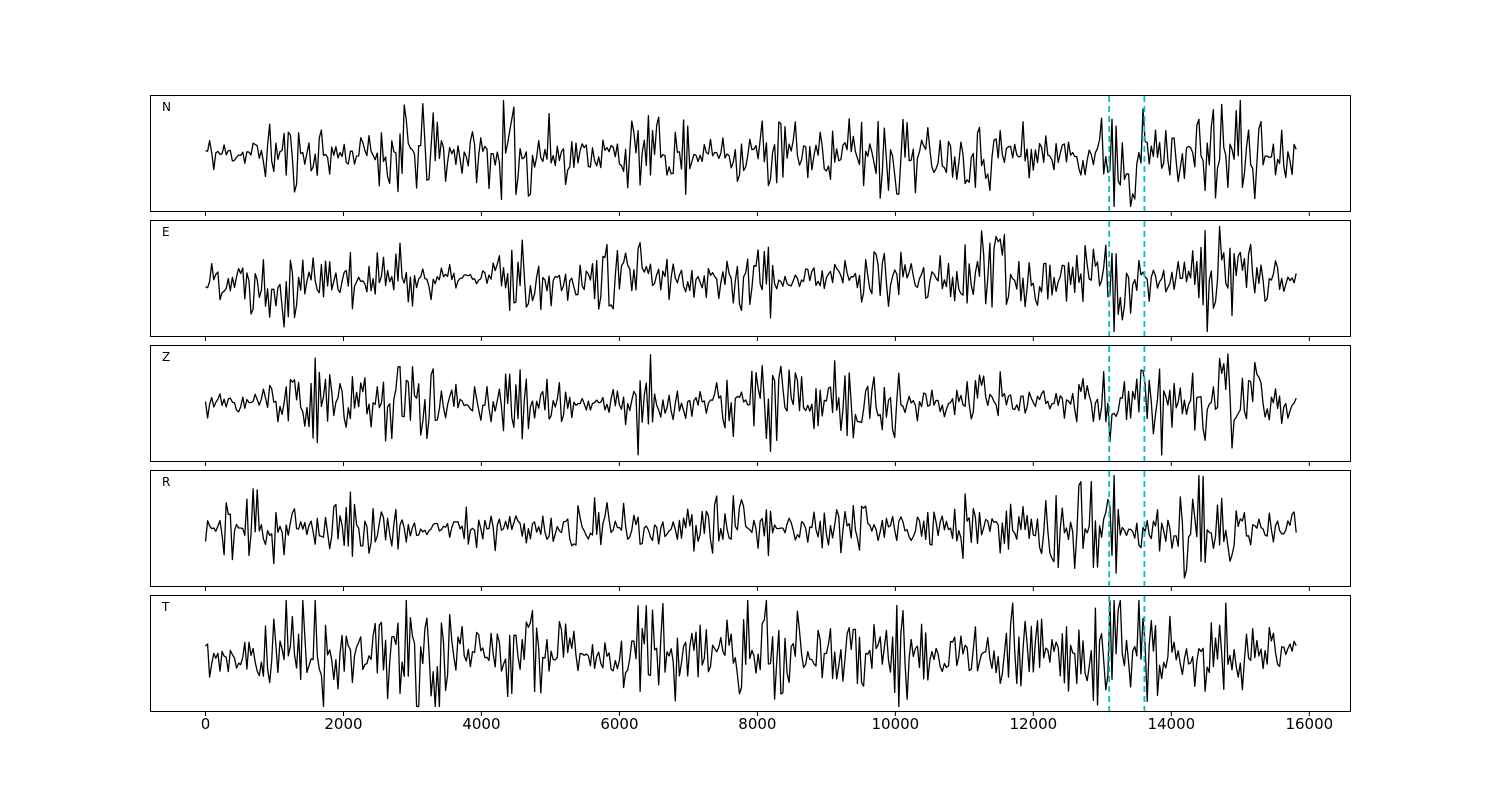 This screenshot has height=800, width=1500. What do you see at coordinates (1171, 724) in the screenshot?
I see `x-tick-label: 14000` at bounding box center [1171, 724].